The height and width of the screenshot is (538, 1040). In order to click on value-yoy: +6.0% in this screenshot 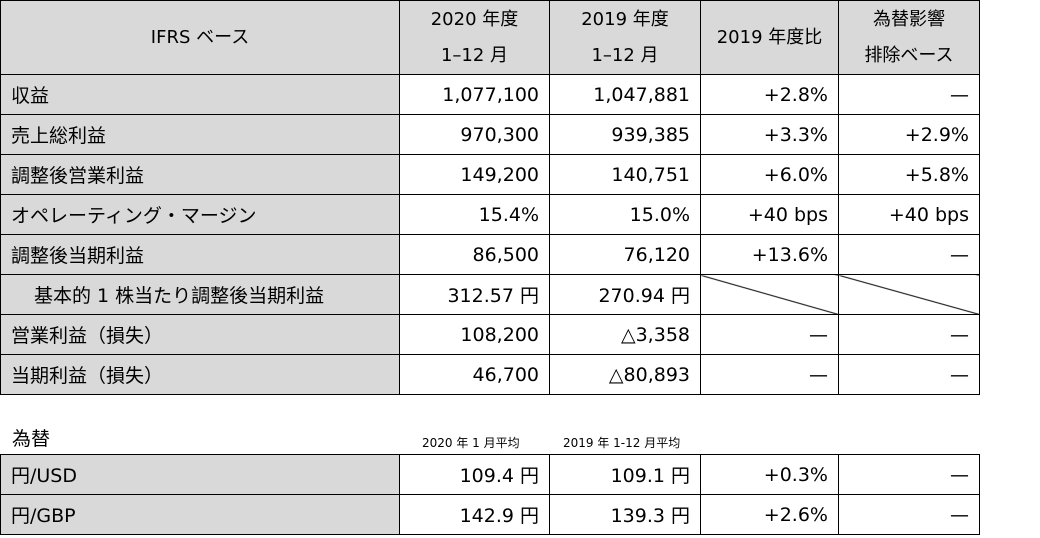, I will do `click(769, 174)`.